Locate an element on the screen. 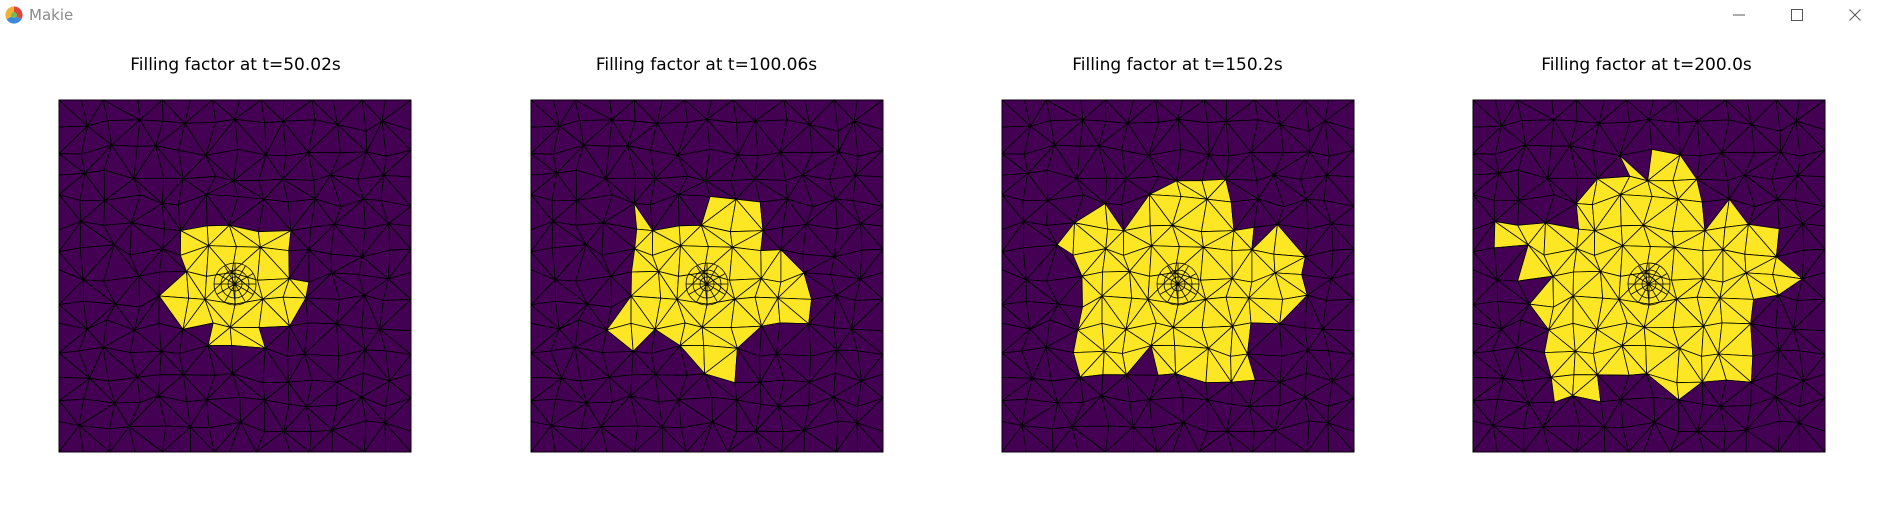 The height and width of the screenshot is (512, 1882). minimize-button is located at coordinates (1739, 15).